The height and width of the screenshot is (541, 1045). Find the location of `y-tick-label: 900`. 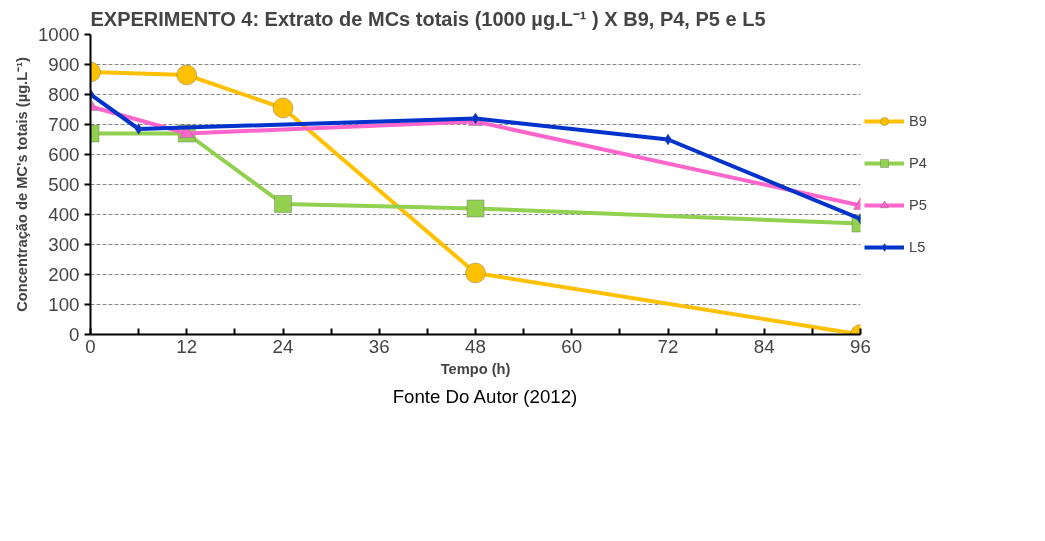

y-tick-label: 900 is located at coordinates (64, 64).